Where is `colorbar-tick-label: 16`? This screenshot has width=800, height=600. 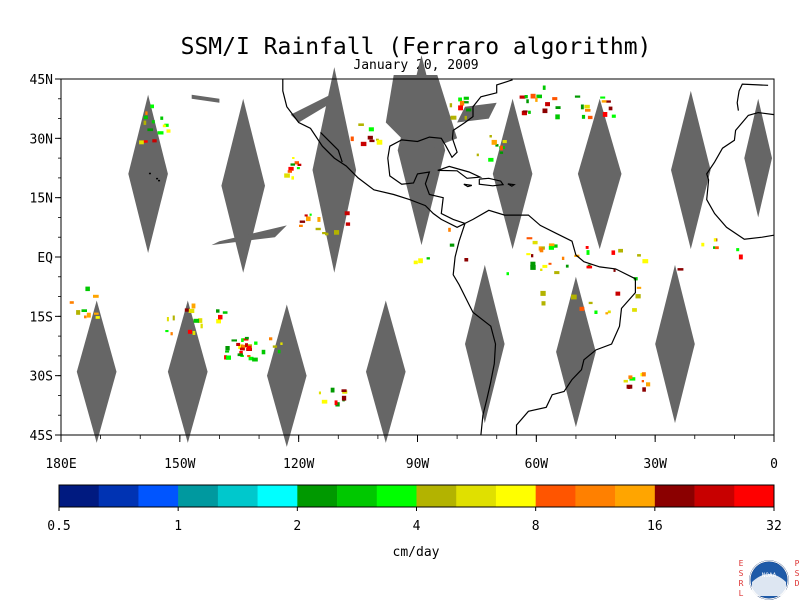 colorbar-tick-label: 16 is located at coordinates (655, 526).